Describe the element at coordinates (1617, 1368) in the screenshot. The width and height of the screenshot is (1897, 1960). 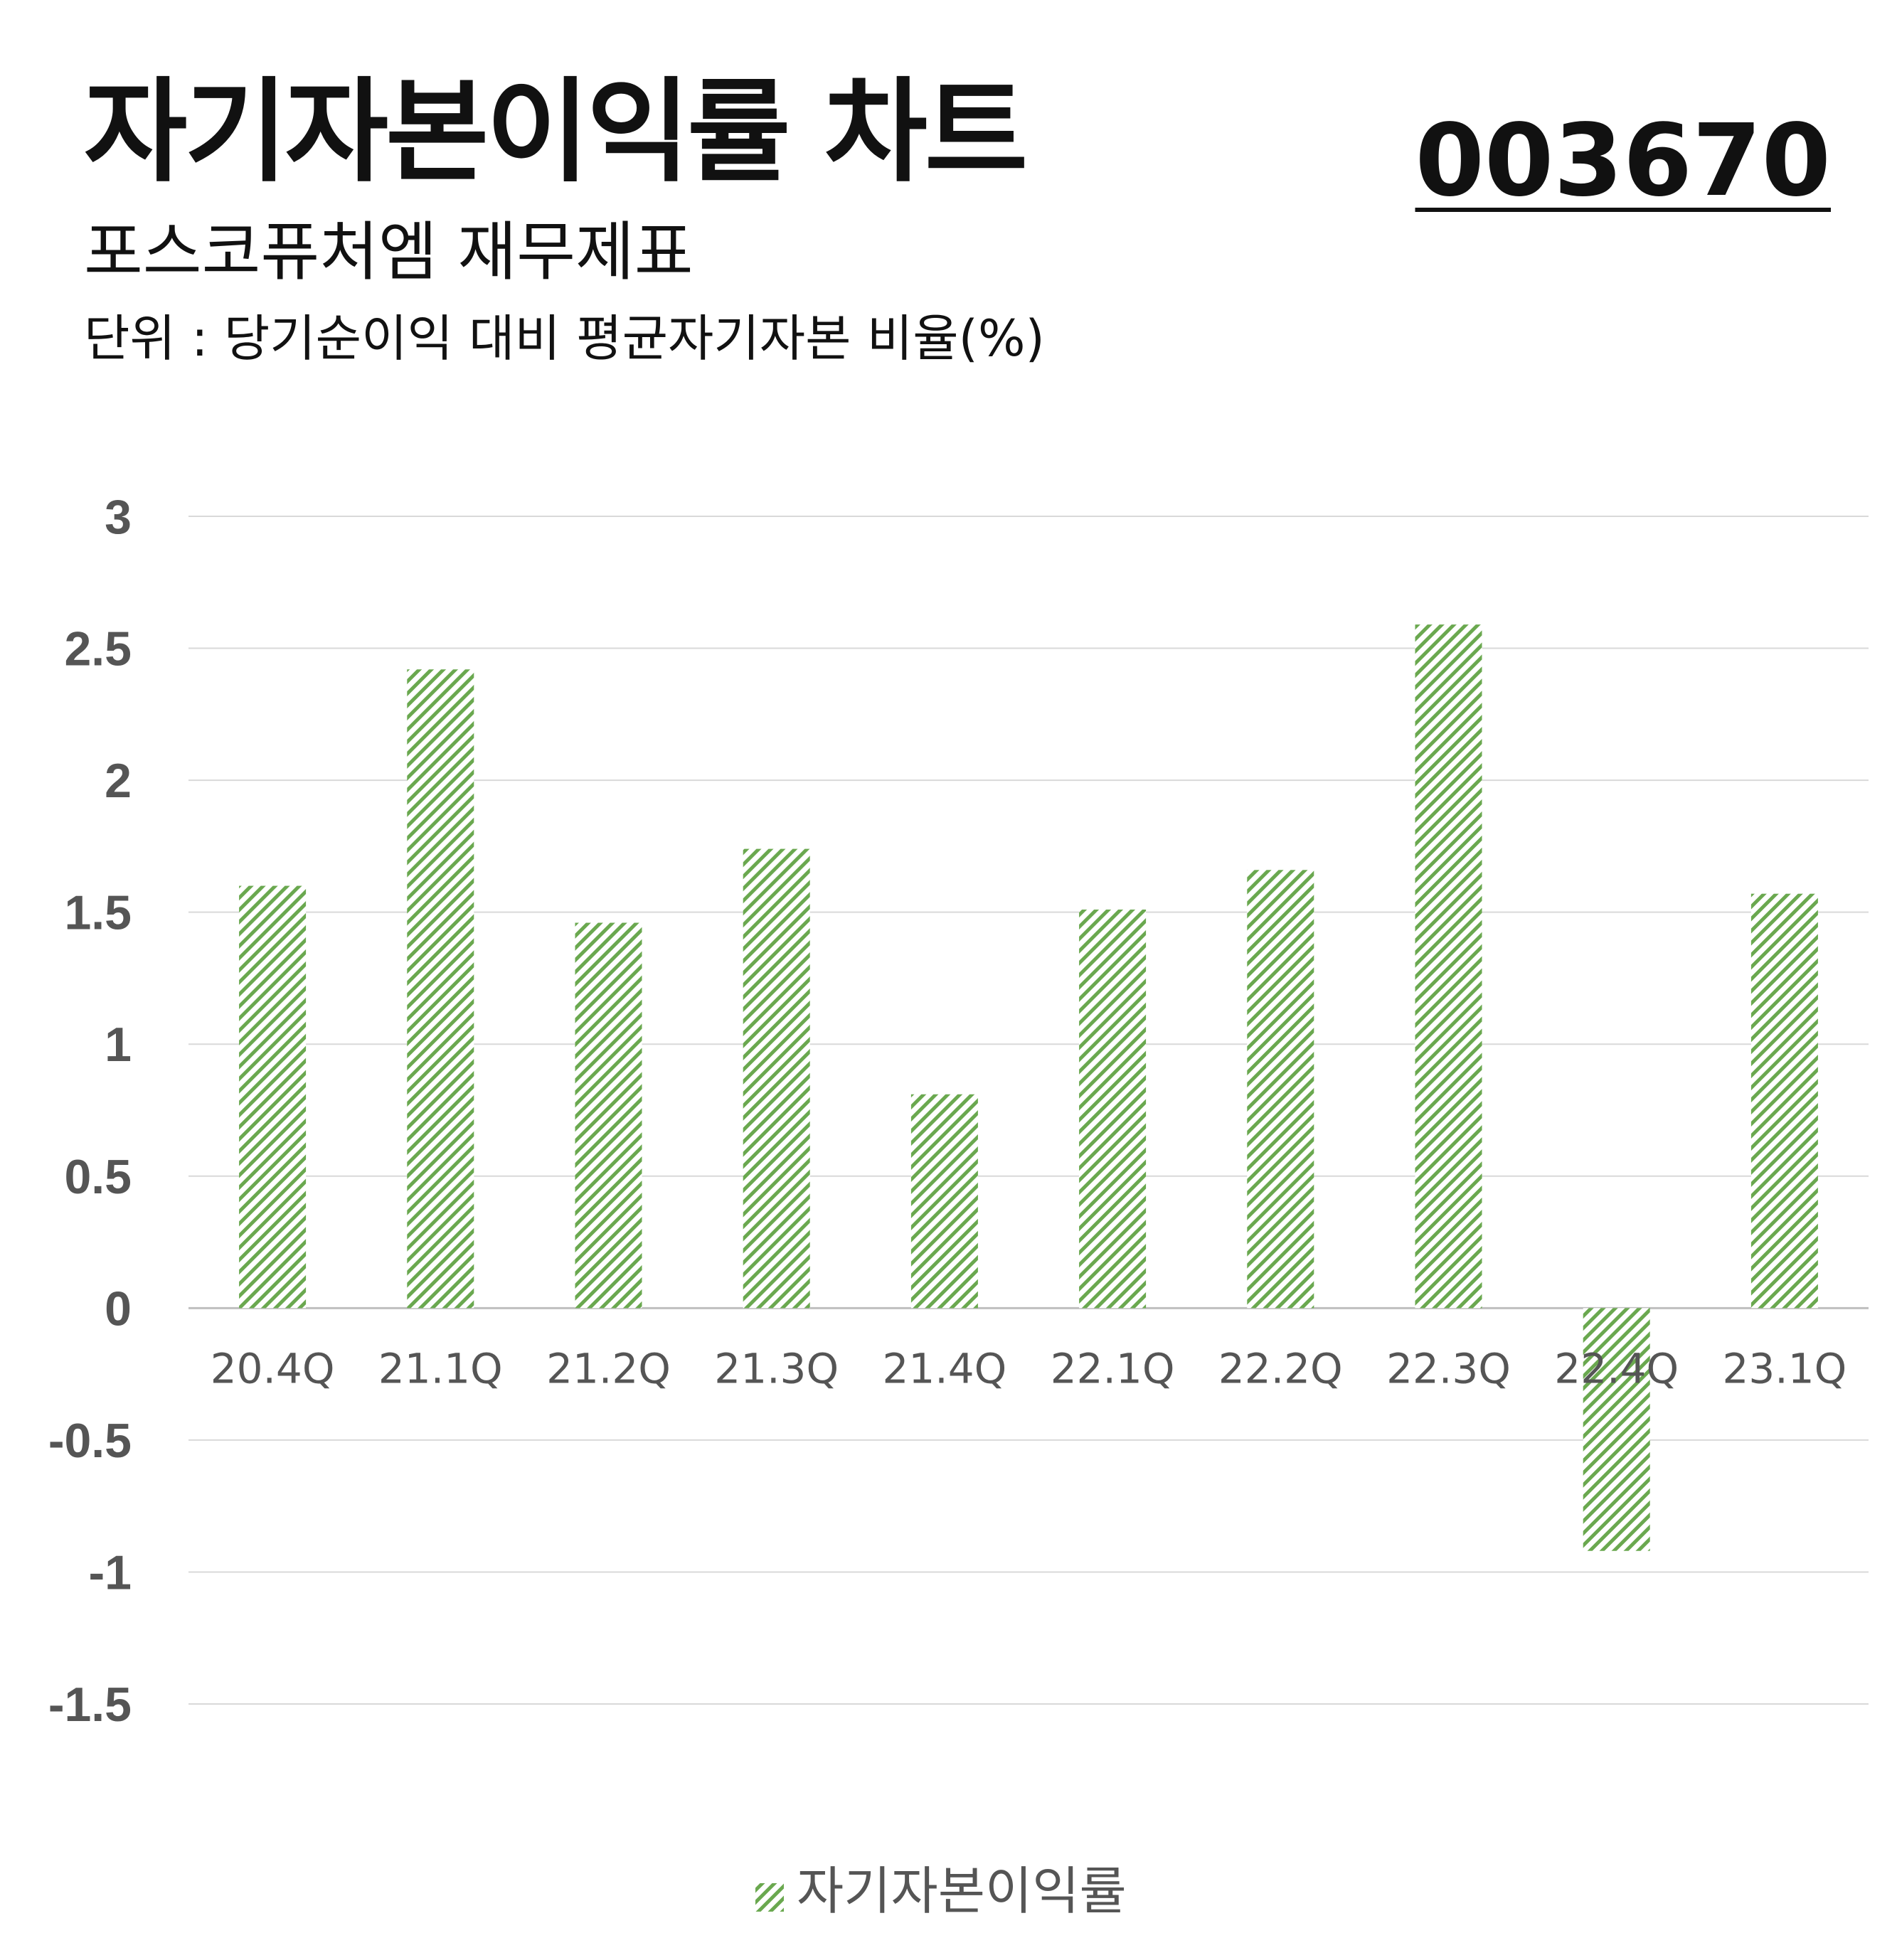
I see `x-tick-label: 22.4Q` at that location.